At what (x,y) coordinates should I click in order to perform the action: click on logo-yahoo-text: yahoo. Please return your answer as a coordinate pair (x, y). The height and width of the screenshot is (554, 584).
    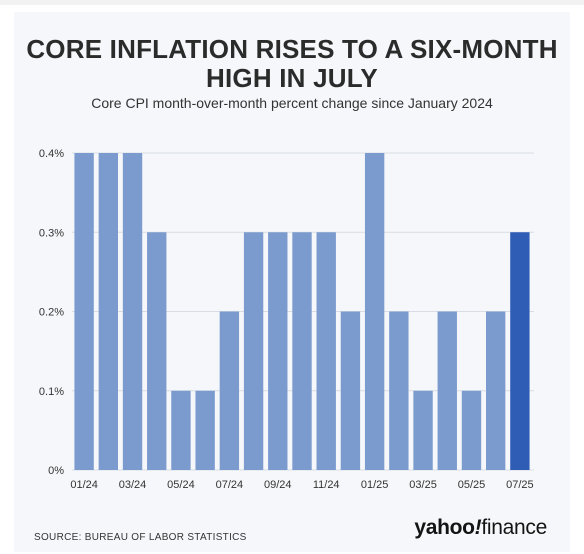
    Looking at the image, I should click on (444, 527).